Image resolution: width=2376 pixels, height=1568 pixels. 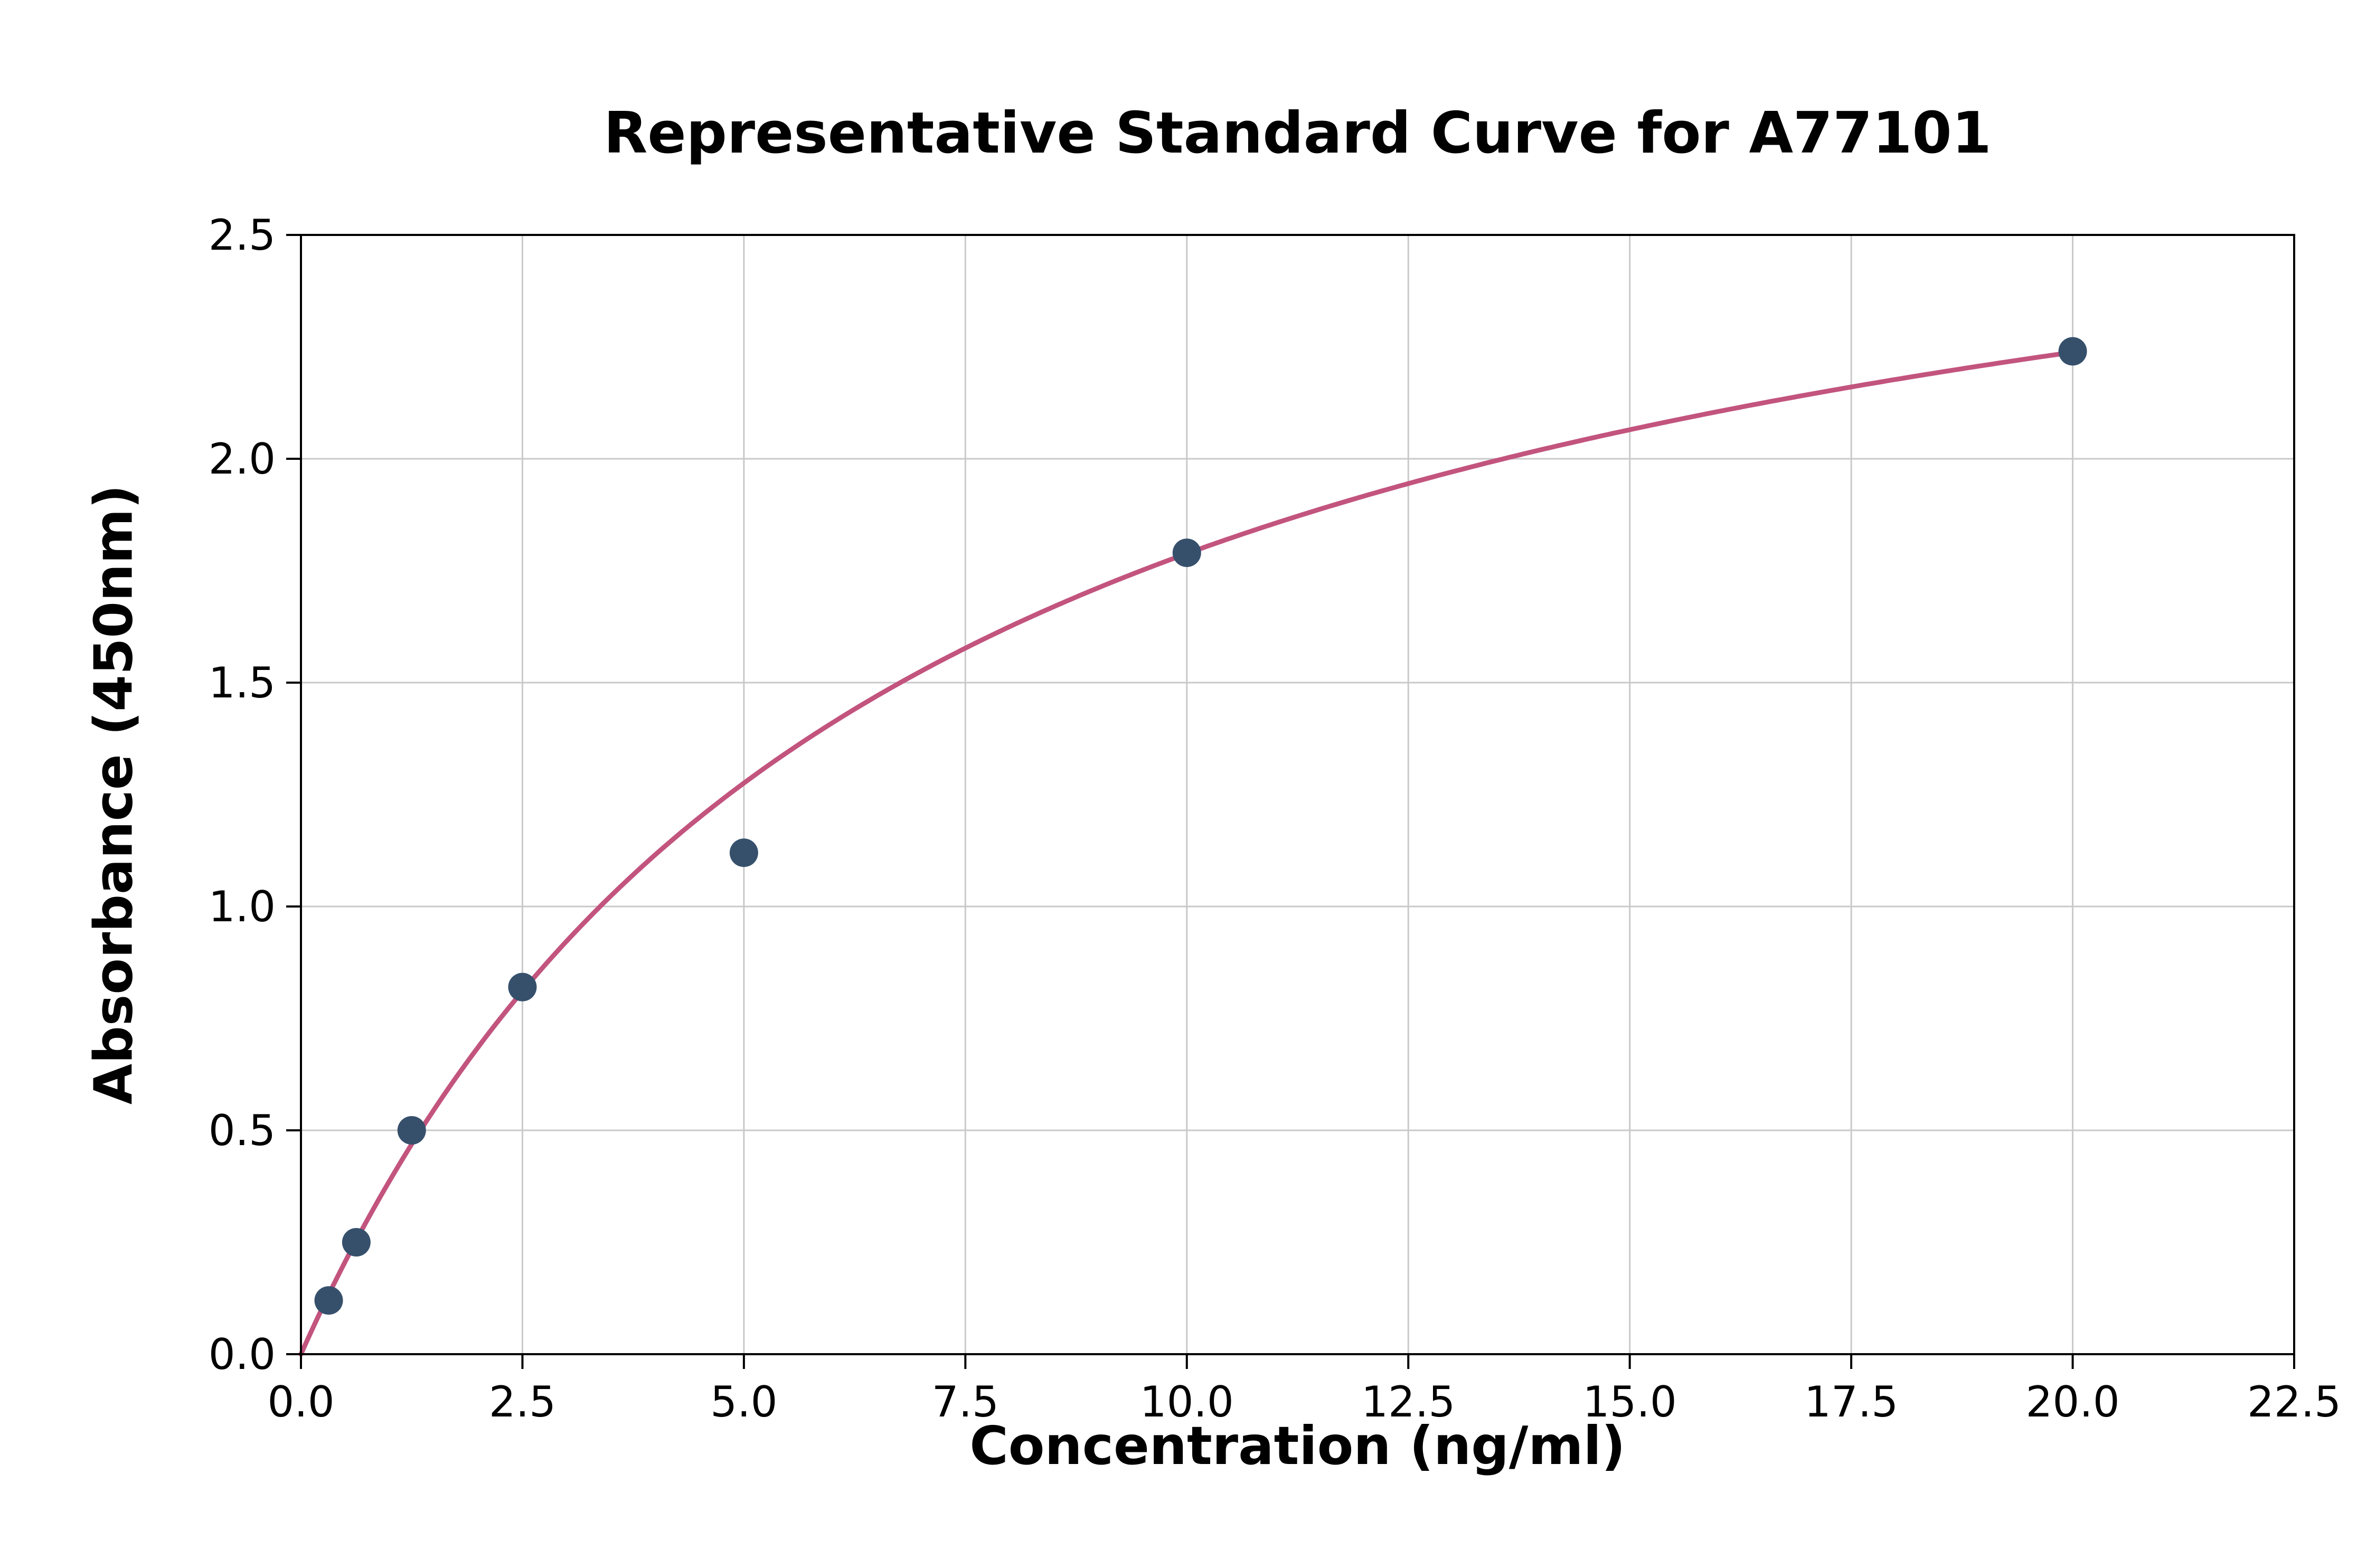 What do you see at coordinates (243, 459) in the screenshot?
I see `y-tick-label: 2.0` at bounding box center [243, 459].